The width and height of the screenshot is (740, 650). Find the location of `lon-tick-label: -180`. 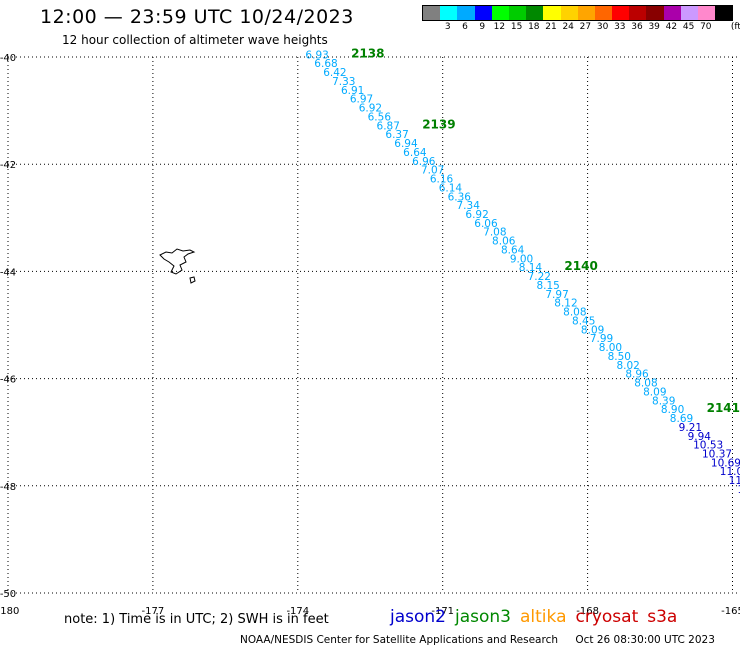

lon-tick-label: -180 is located at coordinates (9, 611).